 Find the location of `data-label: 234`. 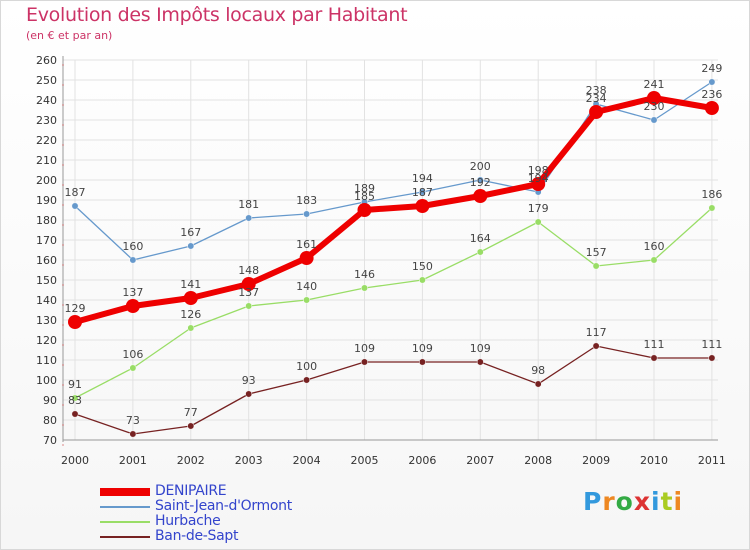

data-label: 234 is located at coordinates (596, 98).